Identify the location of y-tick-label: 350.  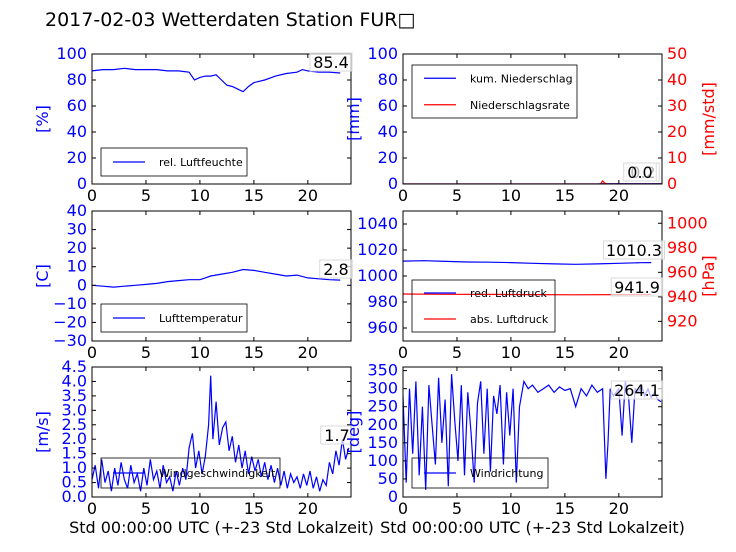
(382, 370).